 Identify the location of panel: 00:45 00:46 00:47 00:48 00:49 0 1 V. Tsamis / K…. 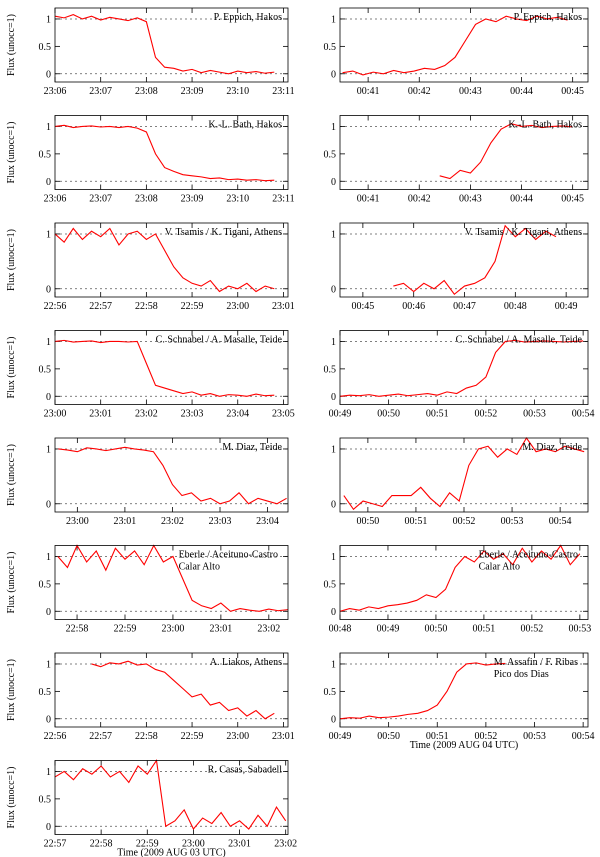
(460, 267).